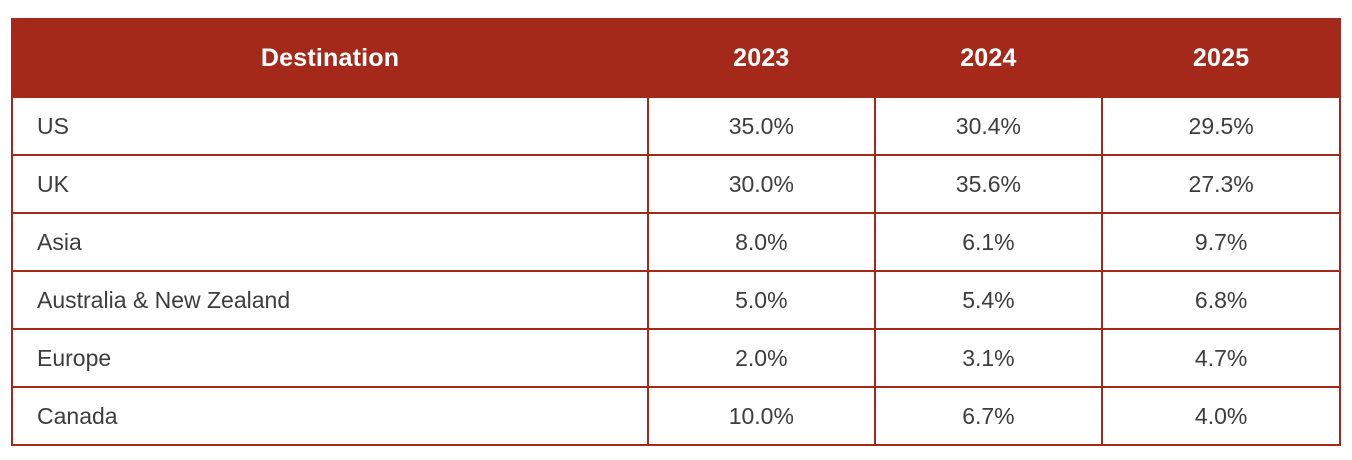 This screenshot has height=460, width=1352. I want to click on table-row-canada: Canada 10.0% 6.7% 4.0%, so click(675, 416).